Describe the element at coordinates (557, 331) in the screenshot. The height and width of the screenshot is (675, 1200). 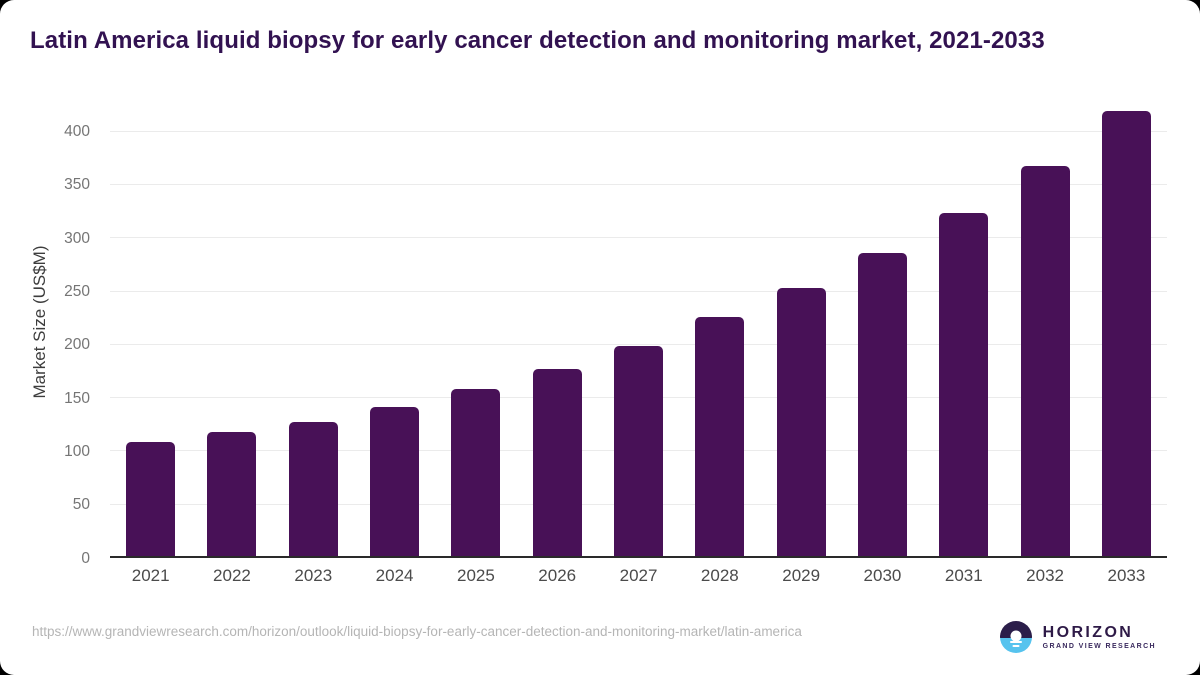
I see `bar-slot-2026` at that location.